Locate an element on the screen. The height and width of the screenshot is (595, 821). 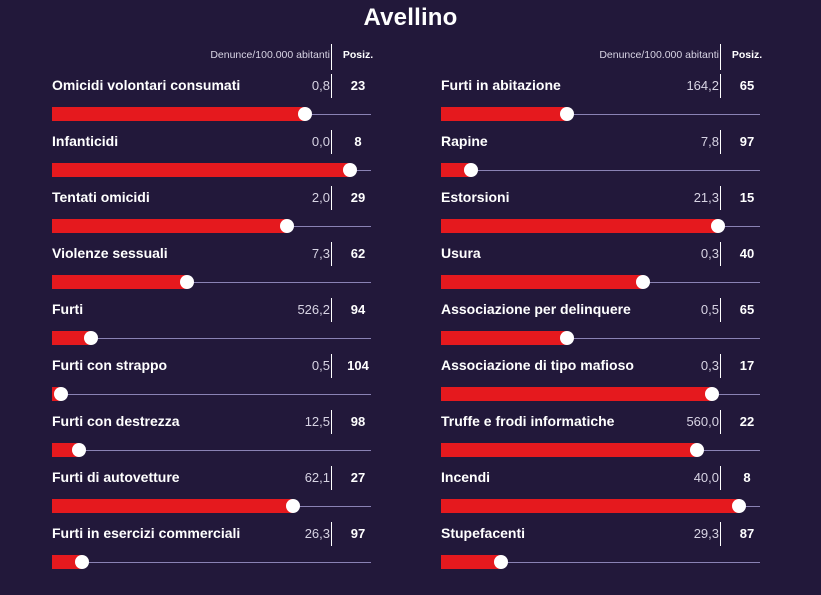
indicator-row: Furti 526,2 94 is located at coordinates (217, 326).